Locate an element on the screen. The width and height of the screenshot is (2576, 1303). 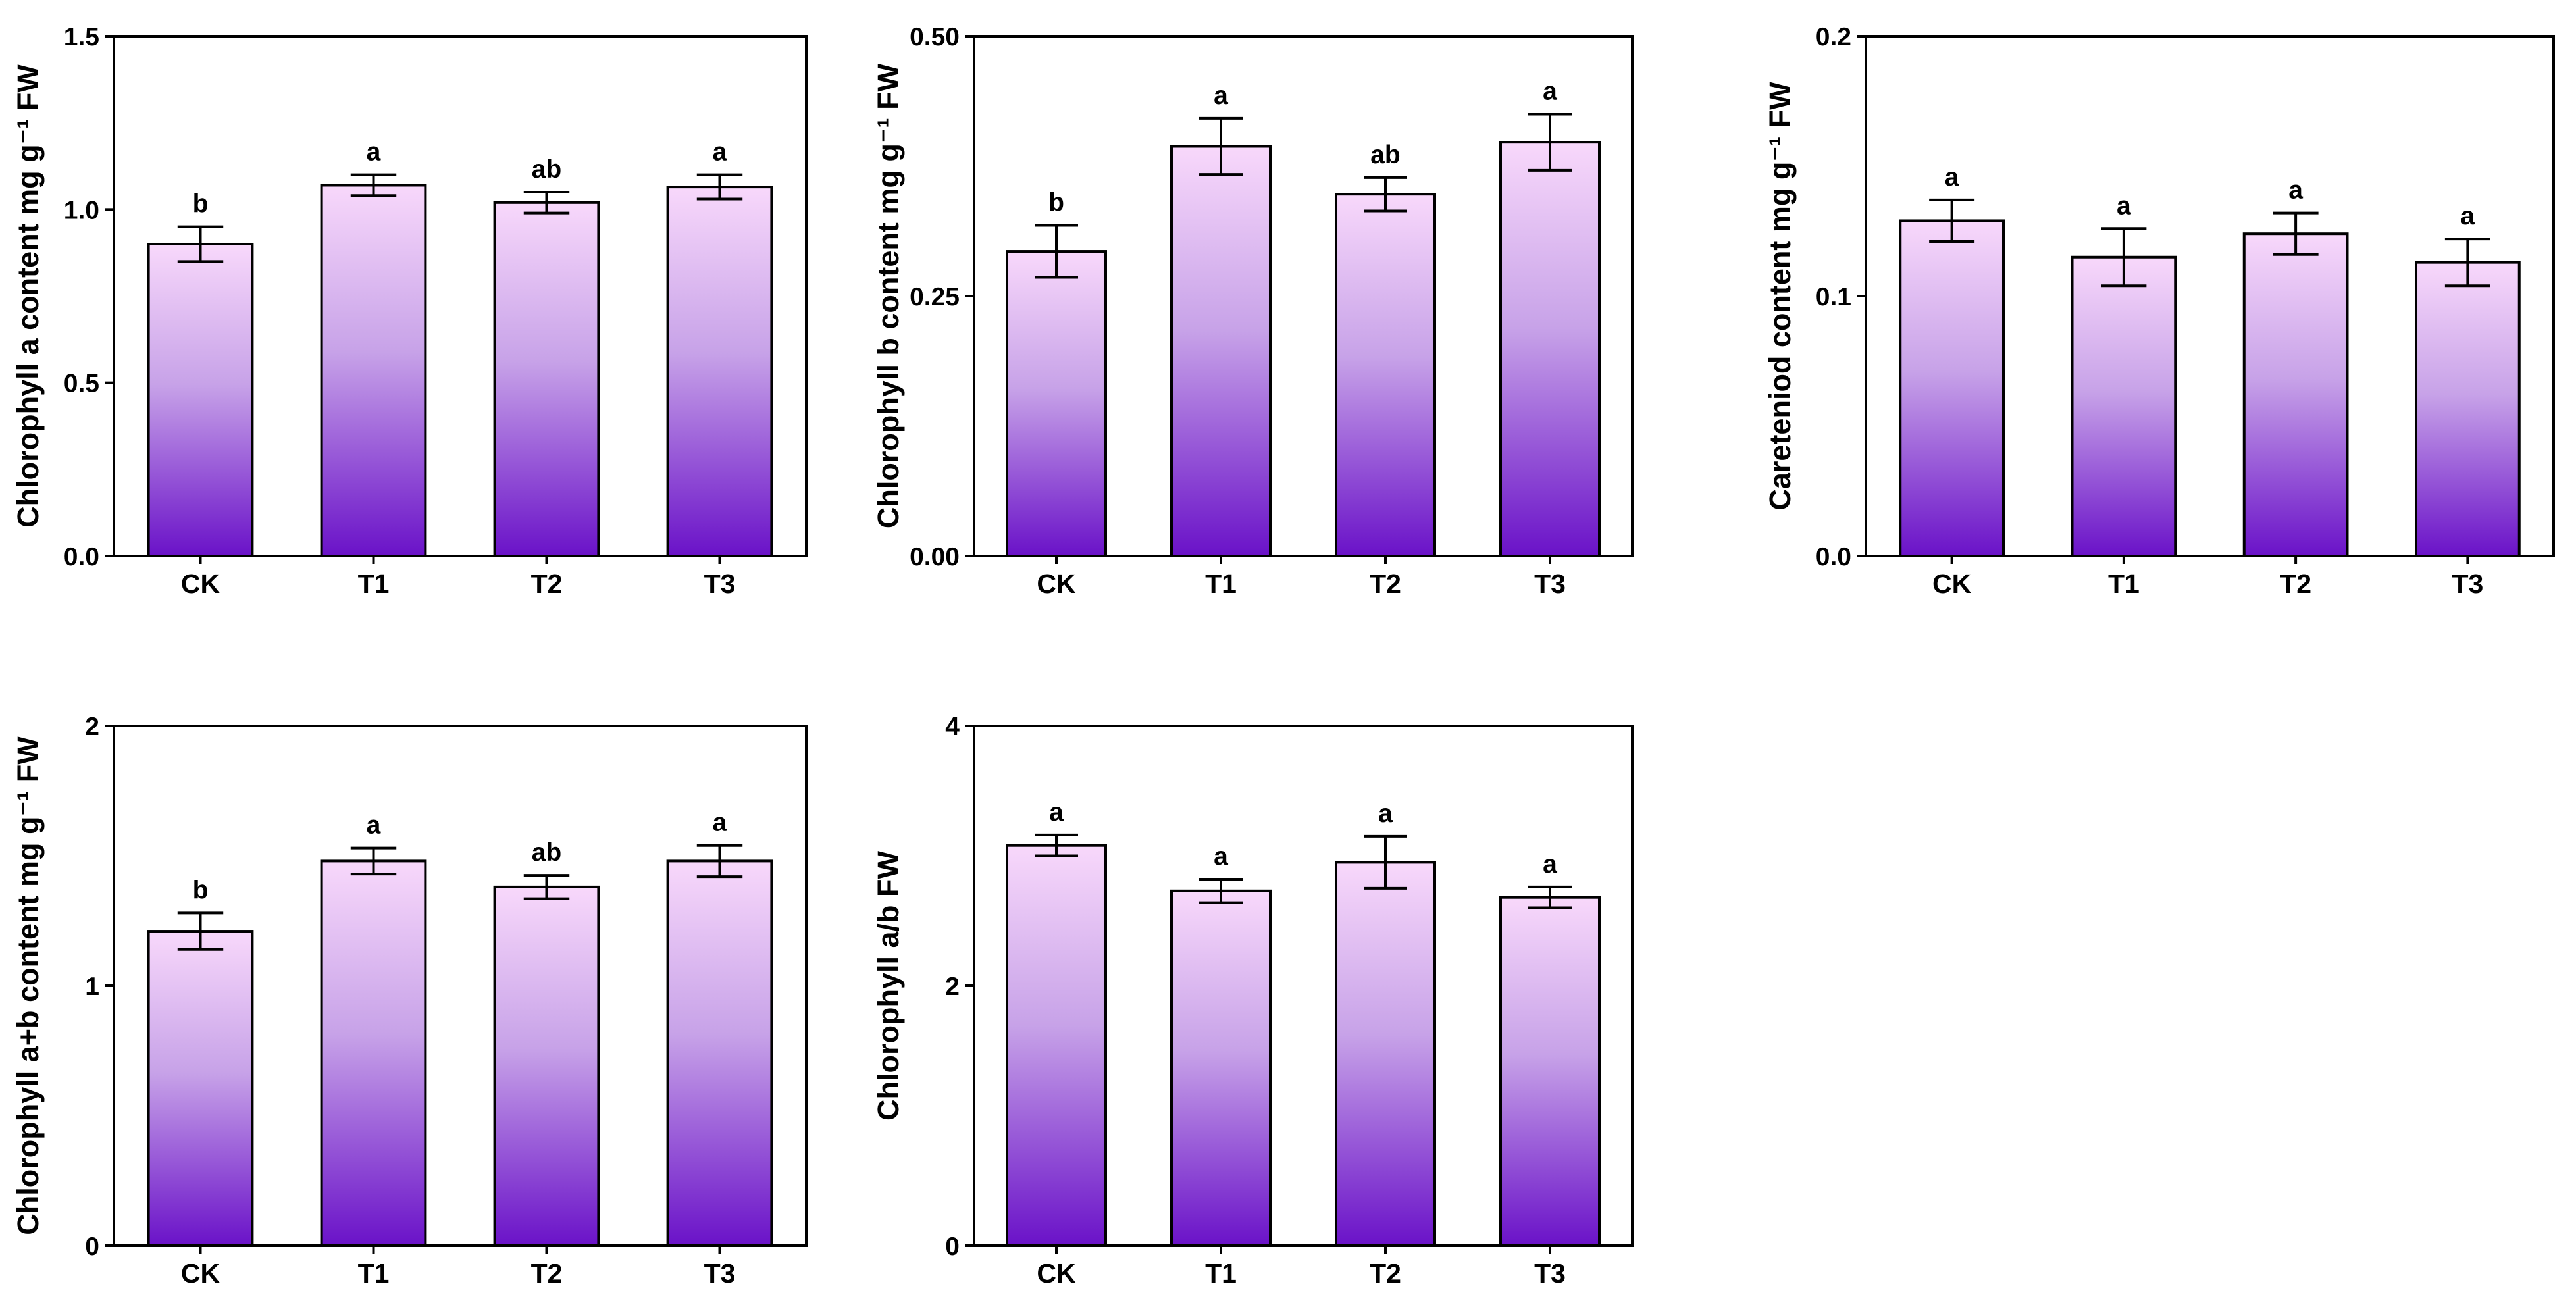
y-tick-label: 0.50 is located at coordinates (935, 37).